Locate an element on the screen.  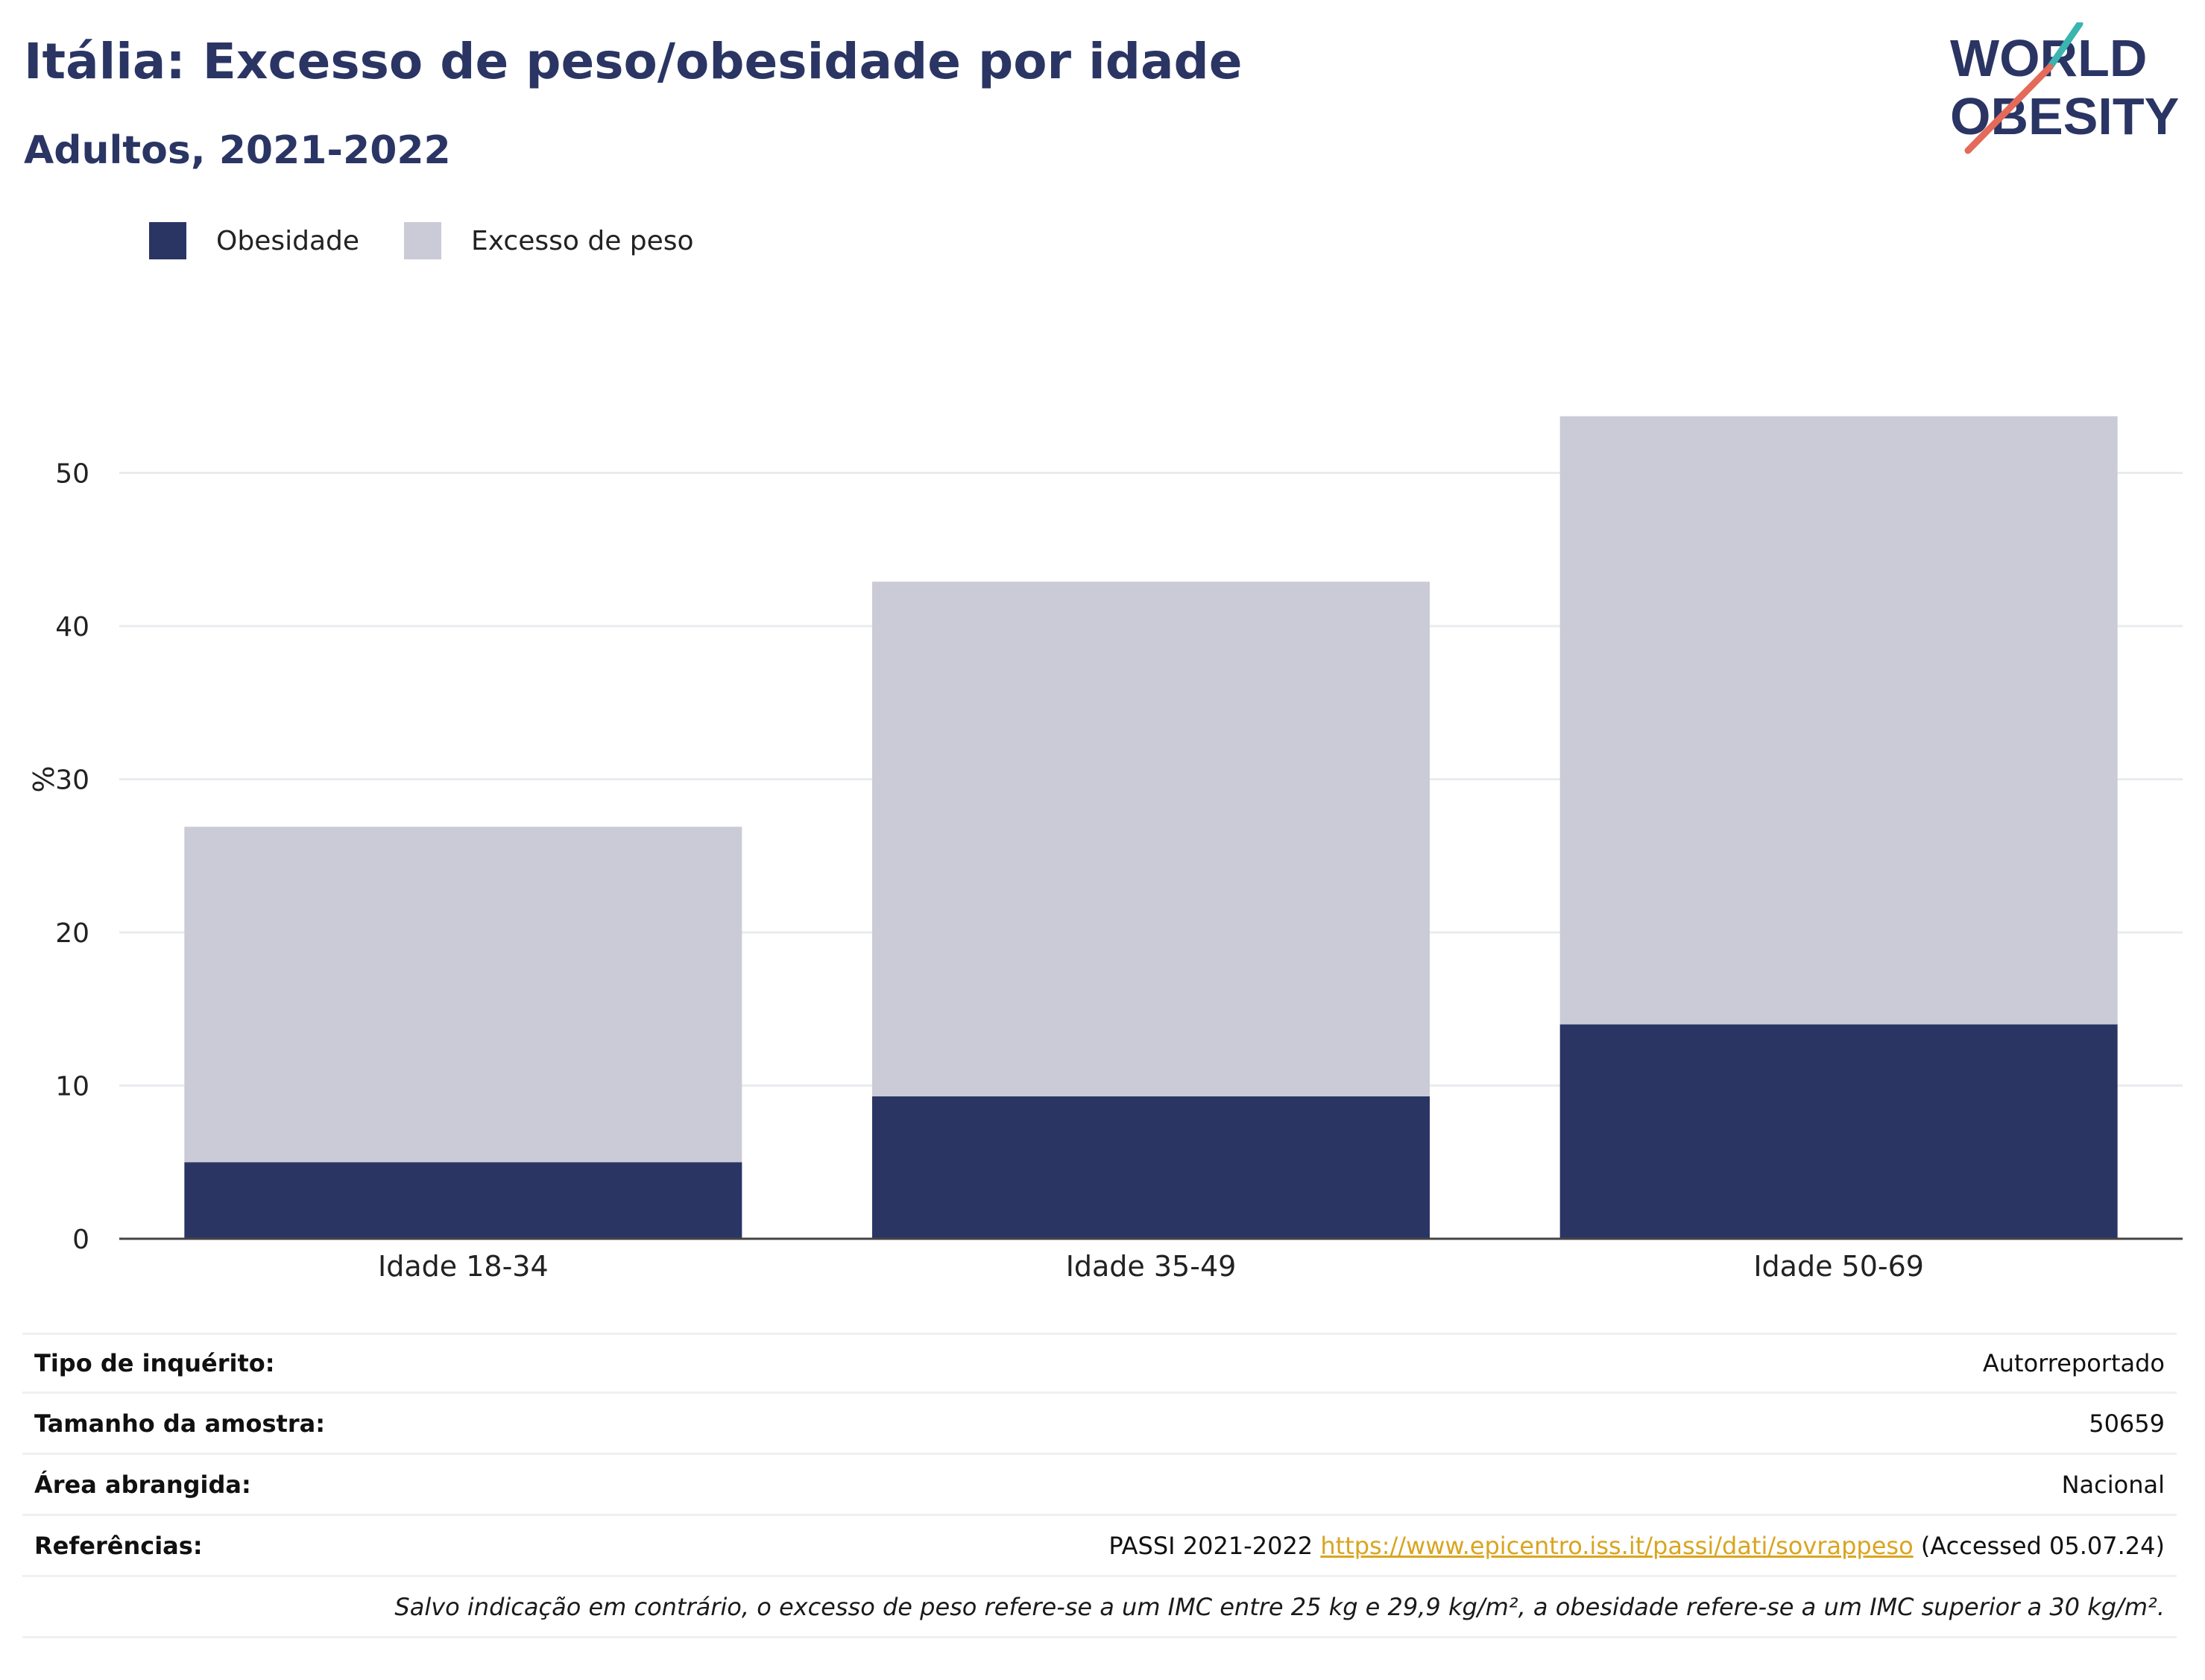
legend-label-excesso-de-peso: Excesso de peso is located at coordinates (582, 240).